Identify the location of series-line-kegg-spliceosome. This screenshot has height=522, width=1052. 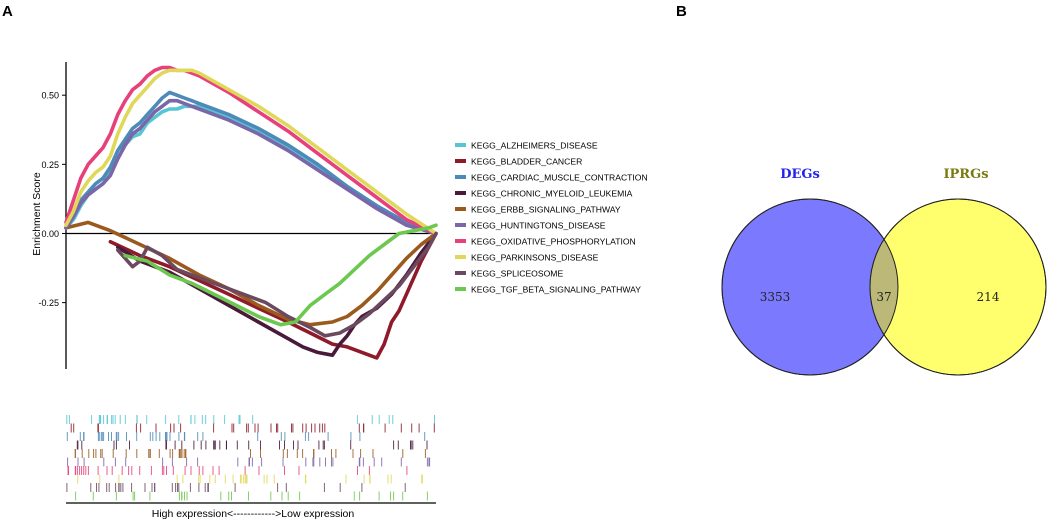
(277, 284).